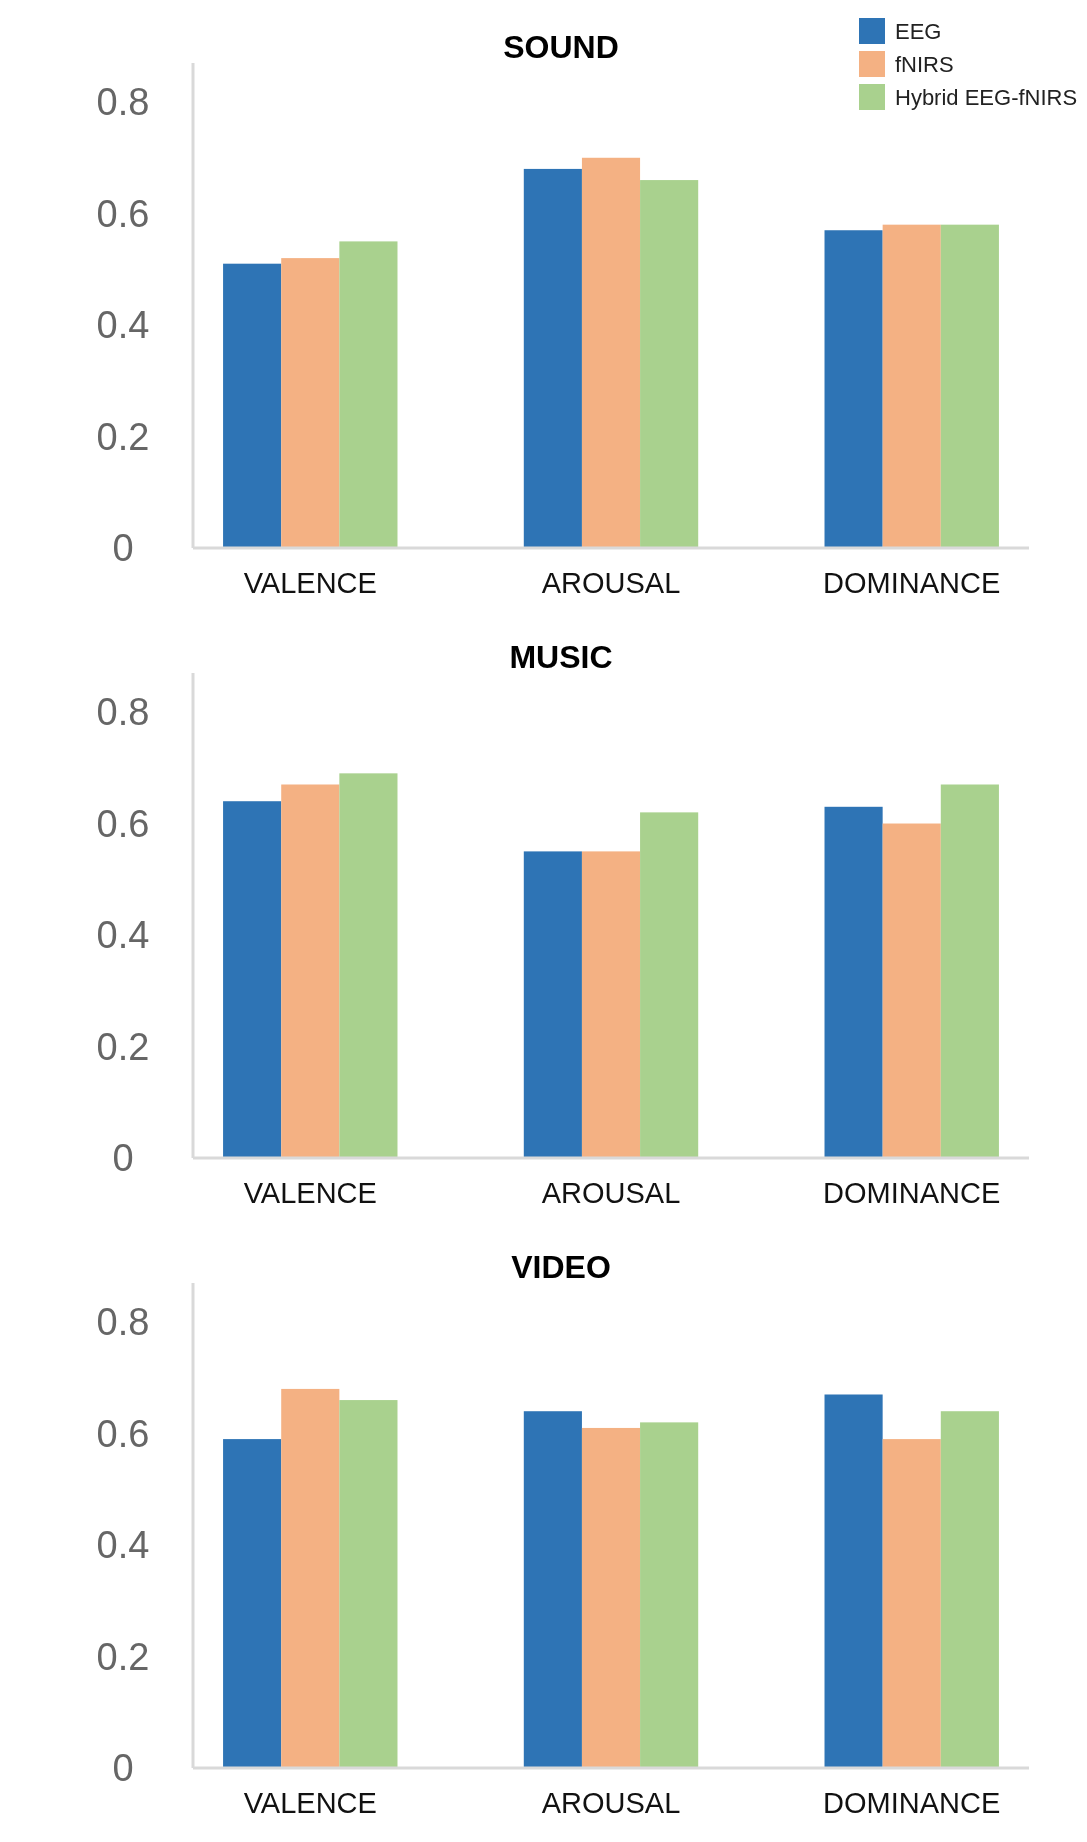 The width and height of the screenshot is (1087, 1842). I want to click on legend-label: fNIRS, so click(924, 64).